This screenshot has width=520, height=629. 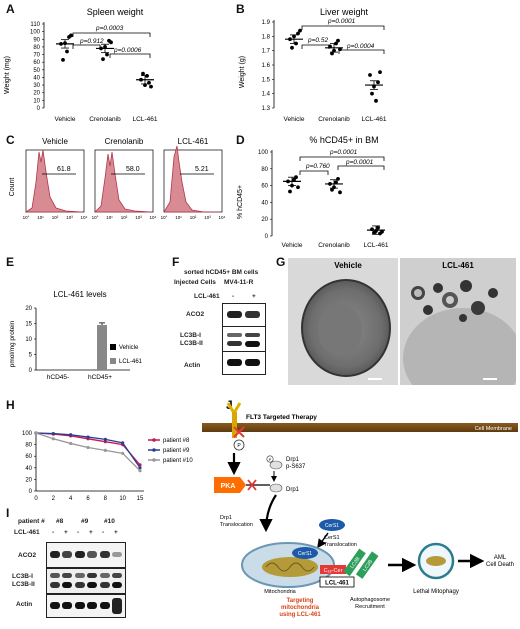 What do you see at coordinates (106, 499) in the screenshot?
I see `panel-h-xtick-label: 8` at bounding box center [106, 499].